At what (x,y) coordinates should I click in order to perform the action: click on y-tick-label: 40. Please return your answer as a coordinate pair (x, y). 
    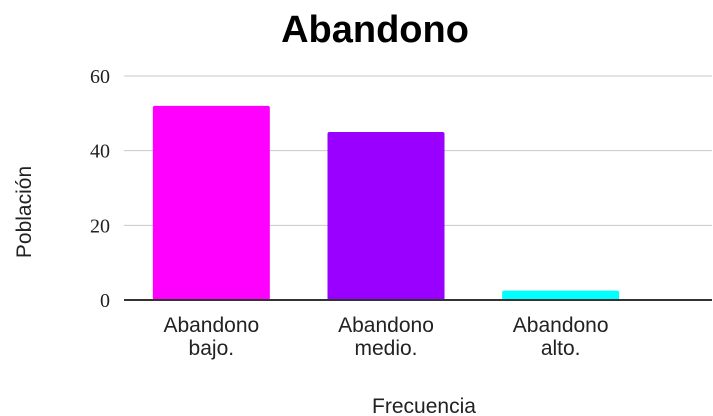
    Looking at the image, I should click on (100, 152).